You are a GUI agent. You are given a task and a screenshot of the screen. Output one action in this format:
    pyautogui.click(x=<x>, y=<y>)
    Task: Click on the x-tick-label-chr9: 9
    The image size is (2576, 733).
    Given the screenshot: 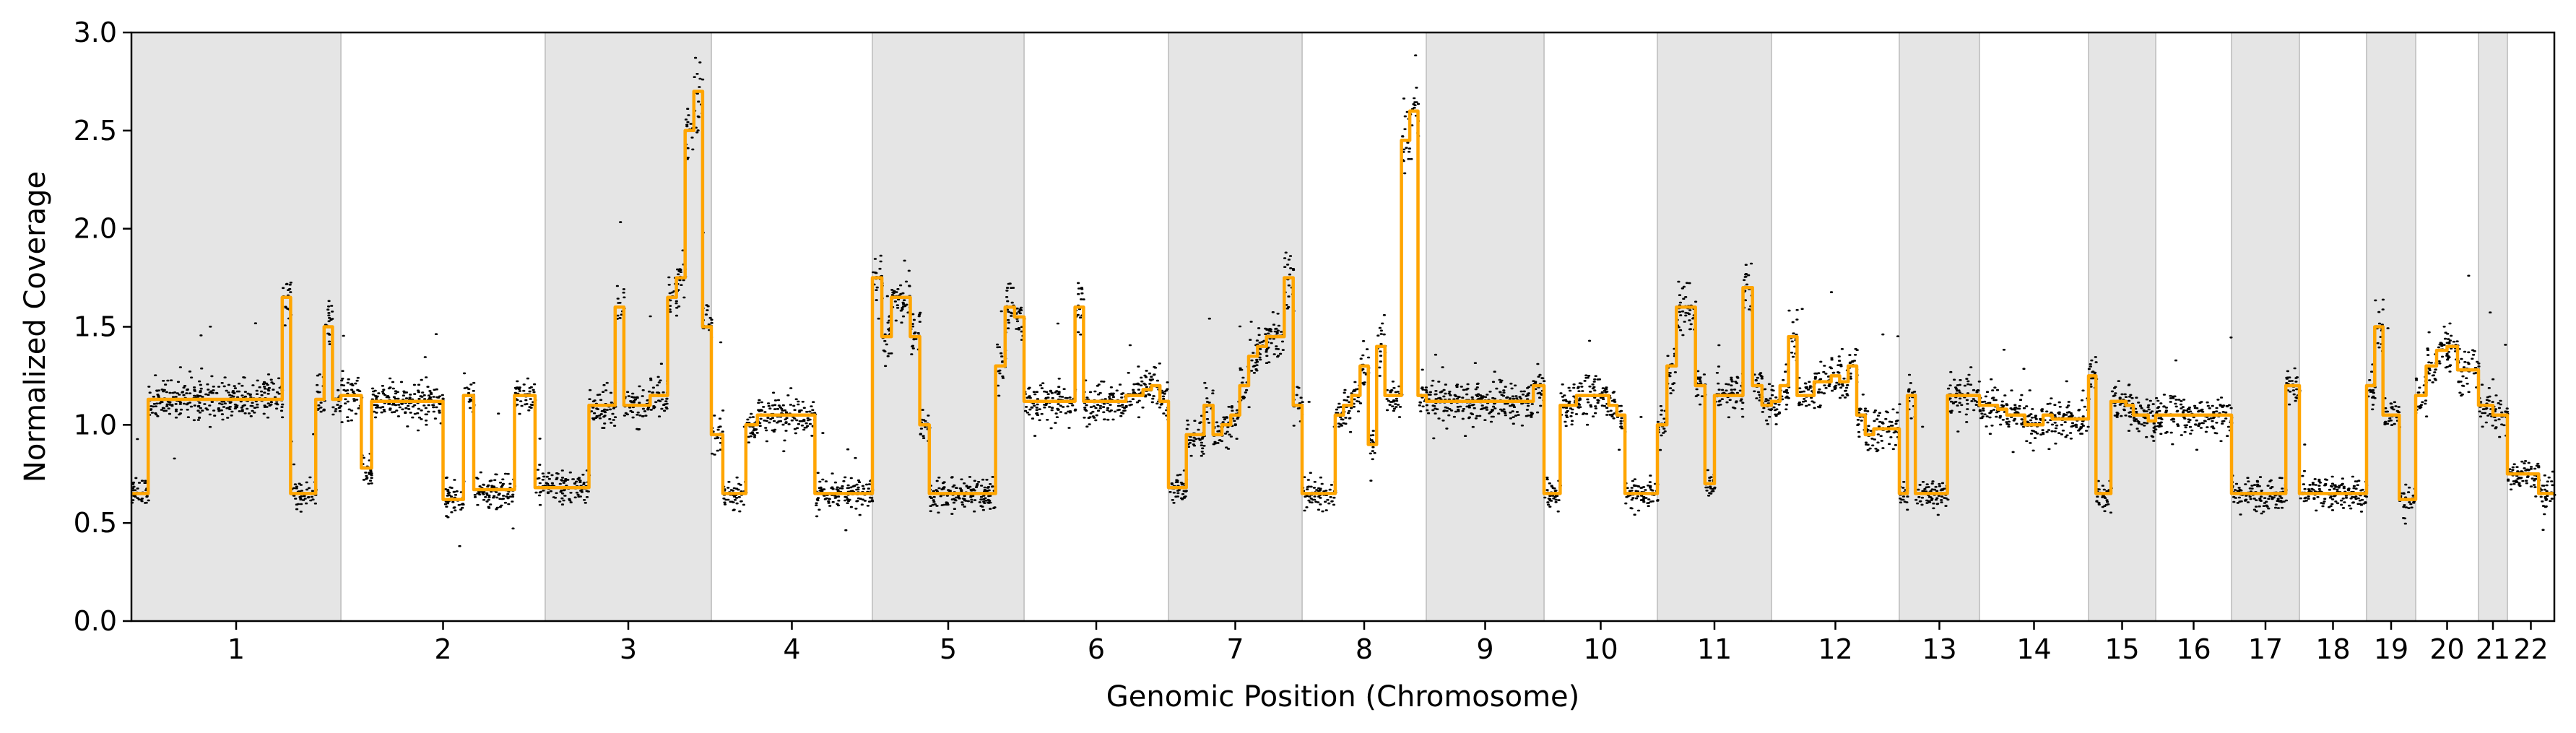 What is the action you would take?
    pyautogui.click(x=1484, y=649)
    